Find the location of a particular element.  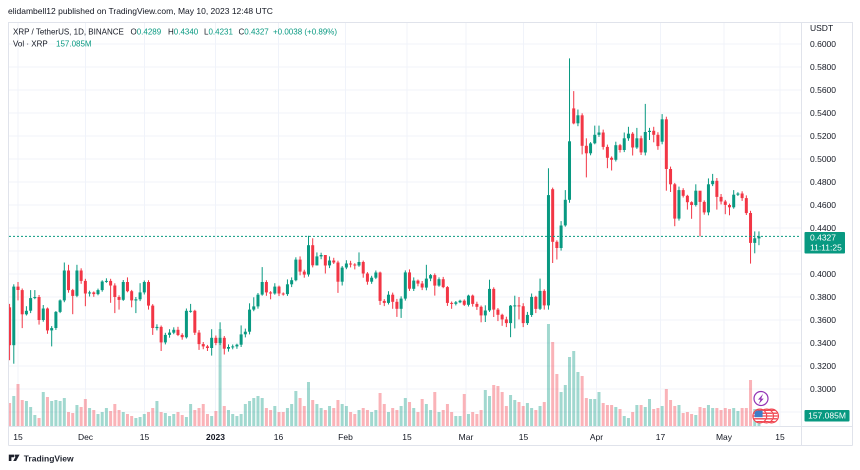

svg-text: L0.4231 is located at coordinates (218, 32).